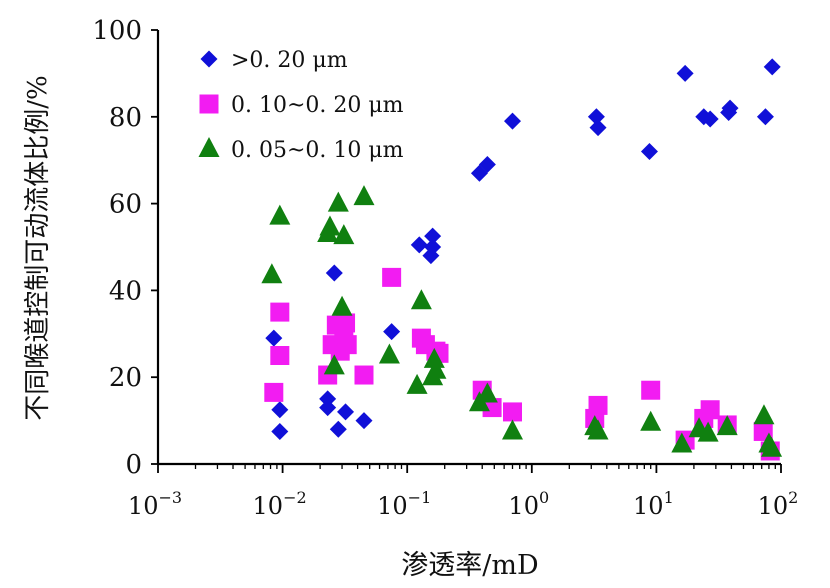 The height and width of the screenshot is (588, 830). Describe the element at coordinates (155, 504) in the screenshot. I see `x-tick-label: 10⁻³` at that location.